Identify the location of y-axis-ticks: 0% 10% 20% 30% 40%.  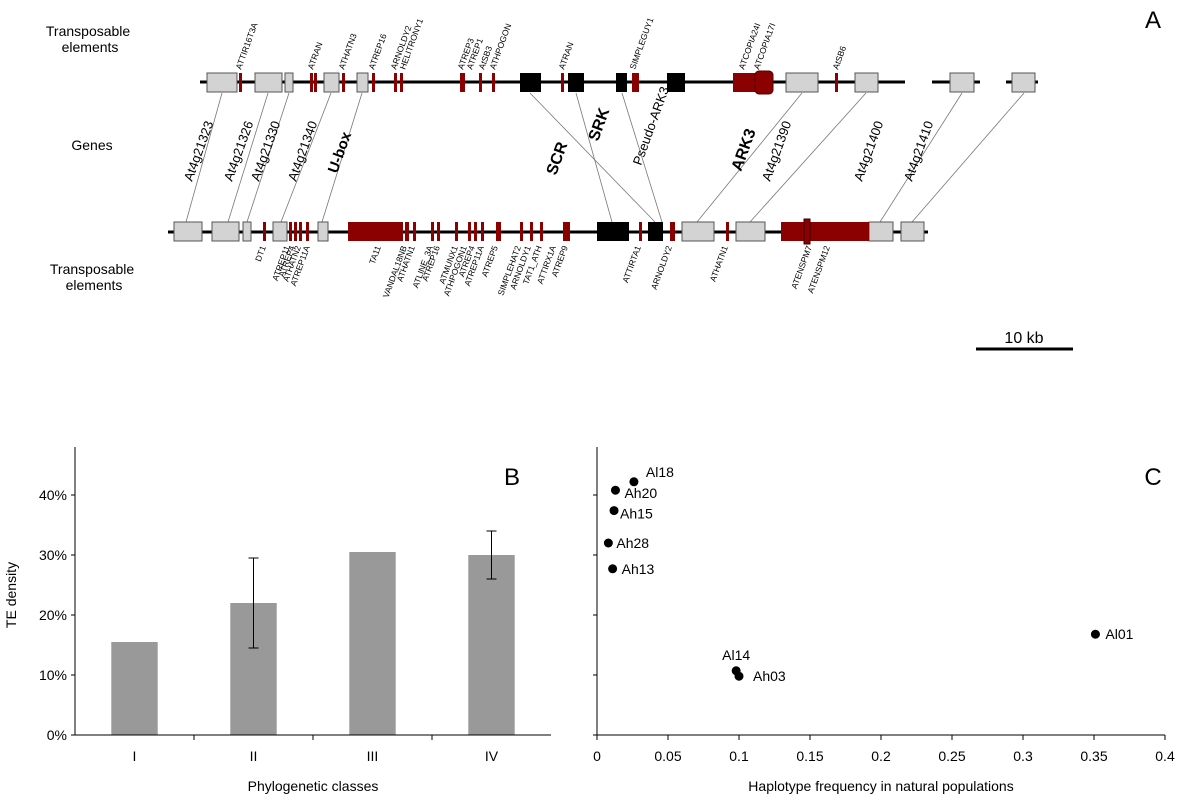
(57, 615).